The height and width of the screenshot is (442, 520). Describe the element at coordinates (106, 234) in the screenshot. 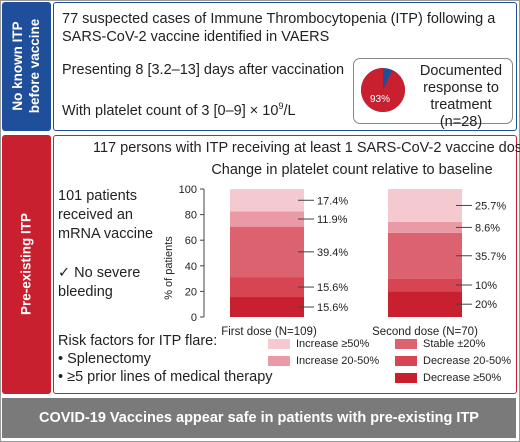

I see `mrna-text-line3: mRNA vaccine` at that location.